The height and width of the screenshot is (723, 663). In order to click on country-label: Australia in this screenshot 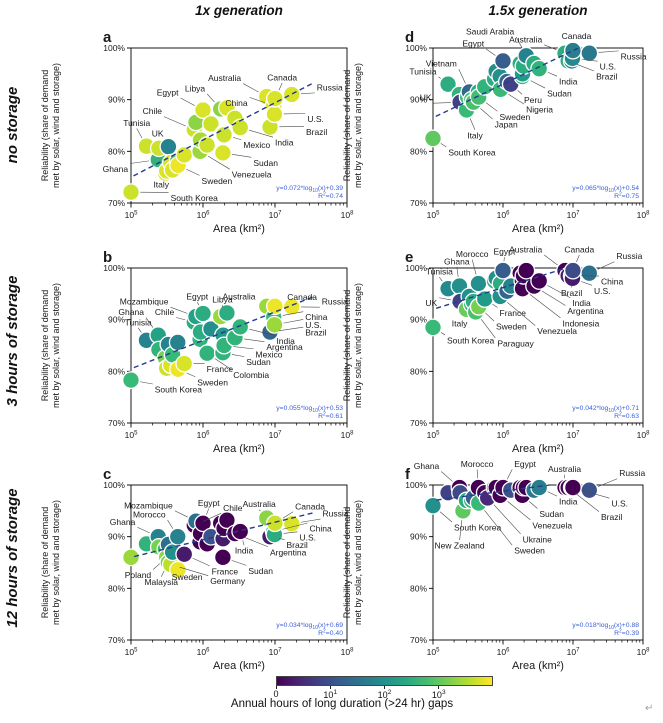, I will do `click(238, 297)`.